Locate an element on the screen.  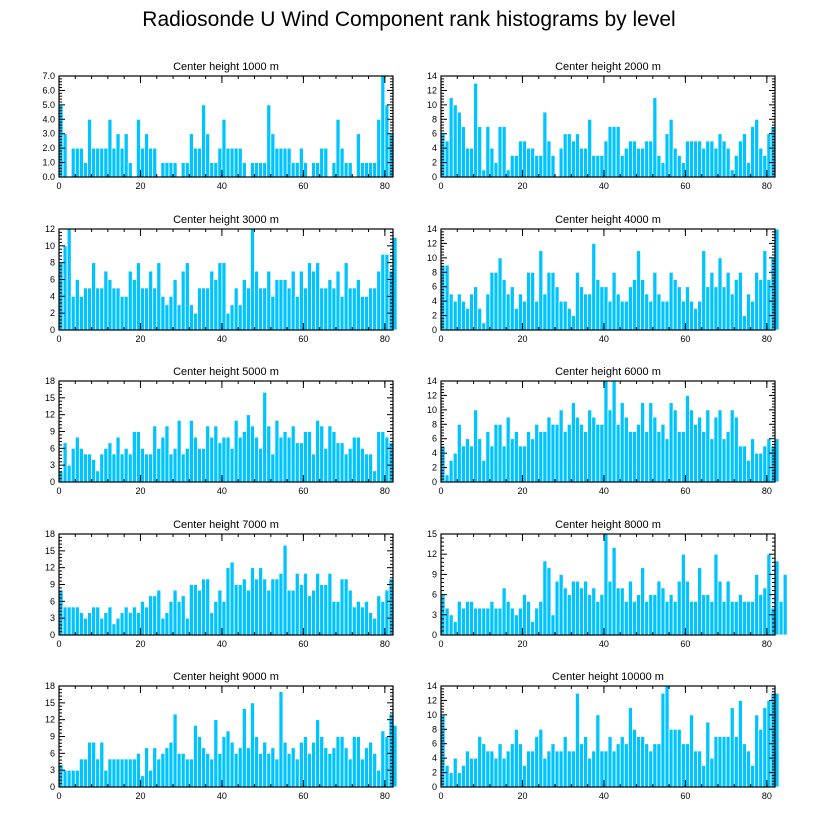
panel-title: Center height 9000 m is located at coordinates (226, 677).